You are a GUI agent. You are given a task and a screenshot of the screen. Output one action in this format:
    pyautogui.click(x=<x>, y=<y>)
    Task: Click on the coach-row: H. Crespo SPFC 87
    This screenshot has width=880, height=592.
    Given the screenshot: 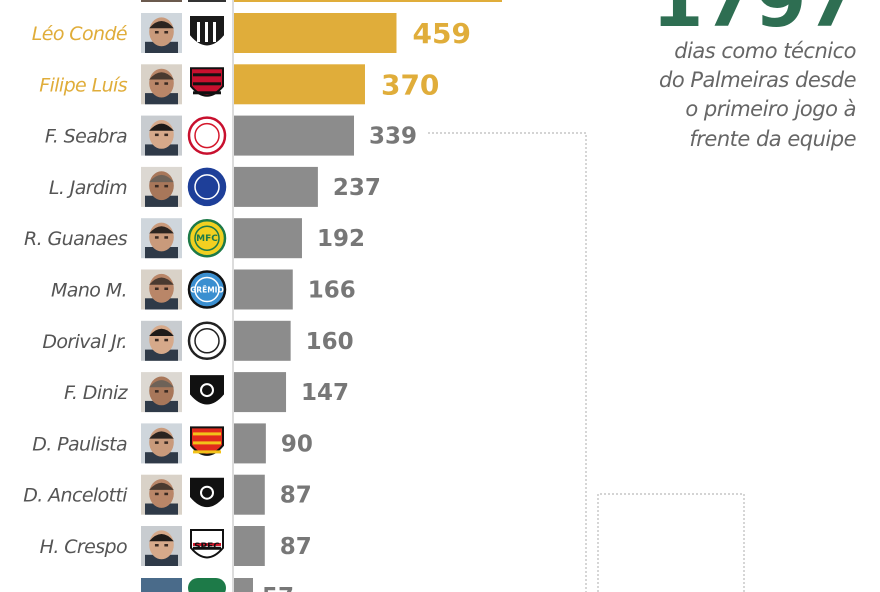 What is the action you would take?
    pyautogui.click(x=176, y=546)
    